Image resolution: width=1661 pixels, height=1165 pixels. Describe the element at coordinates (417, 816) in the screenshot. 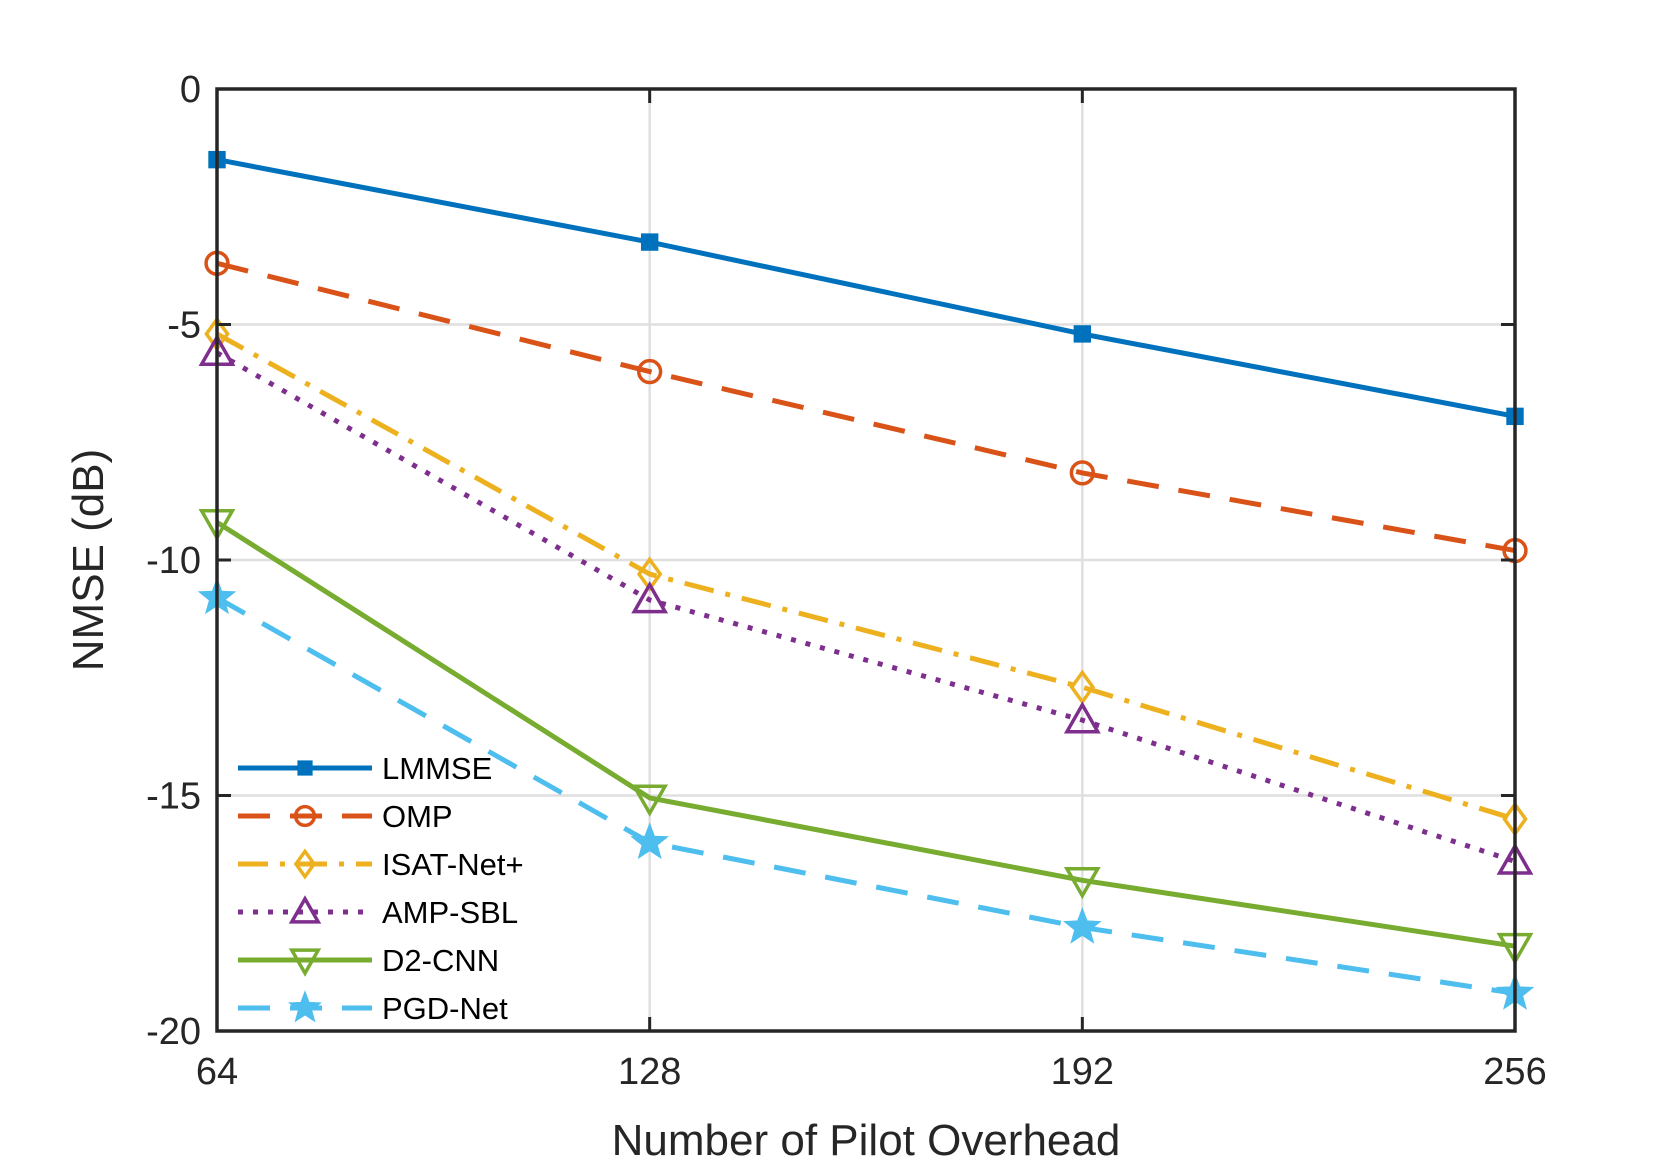

I see `legend-label: OMP` at that location.